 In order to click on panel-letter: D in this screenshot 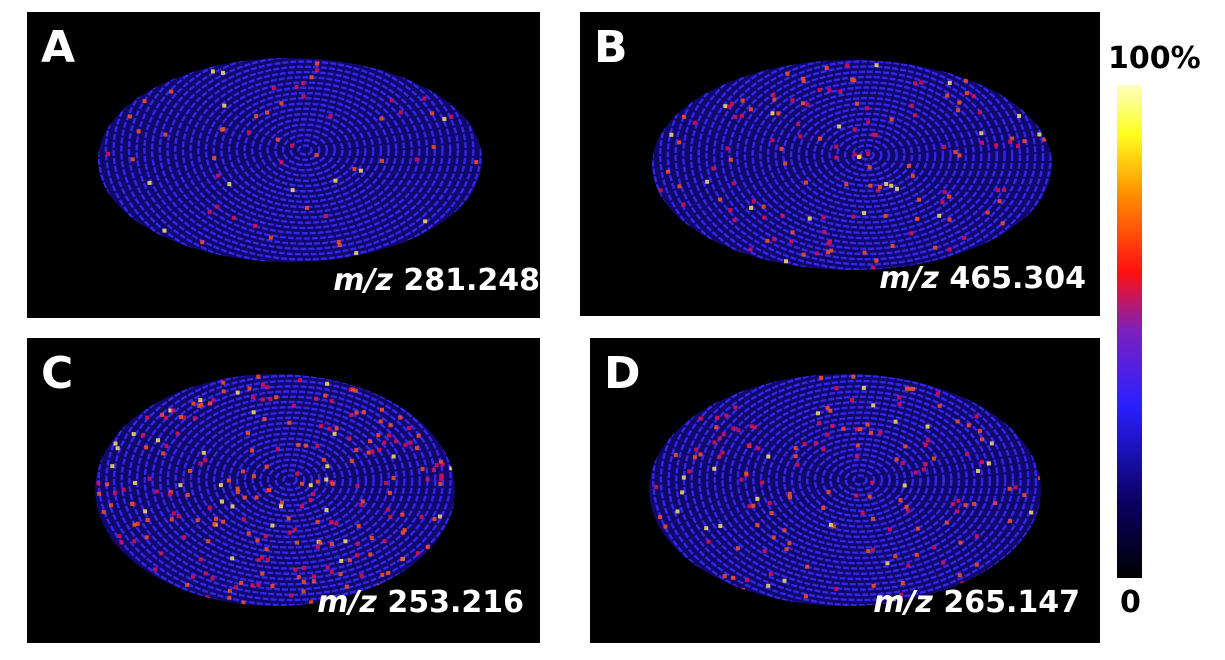, I will do `click(622, 373)`.